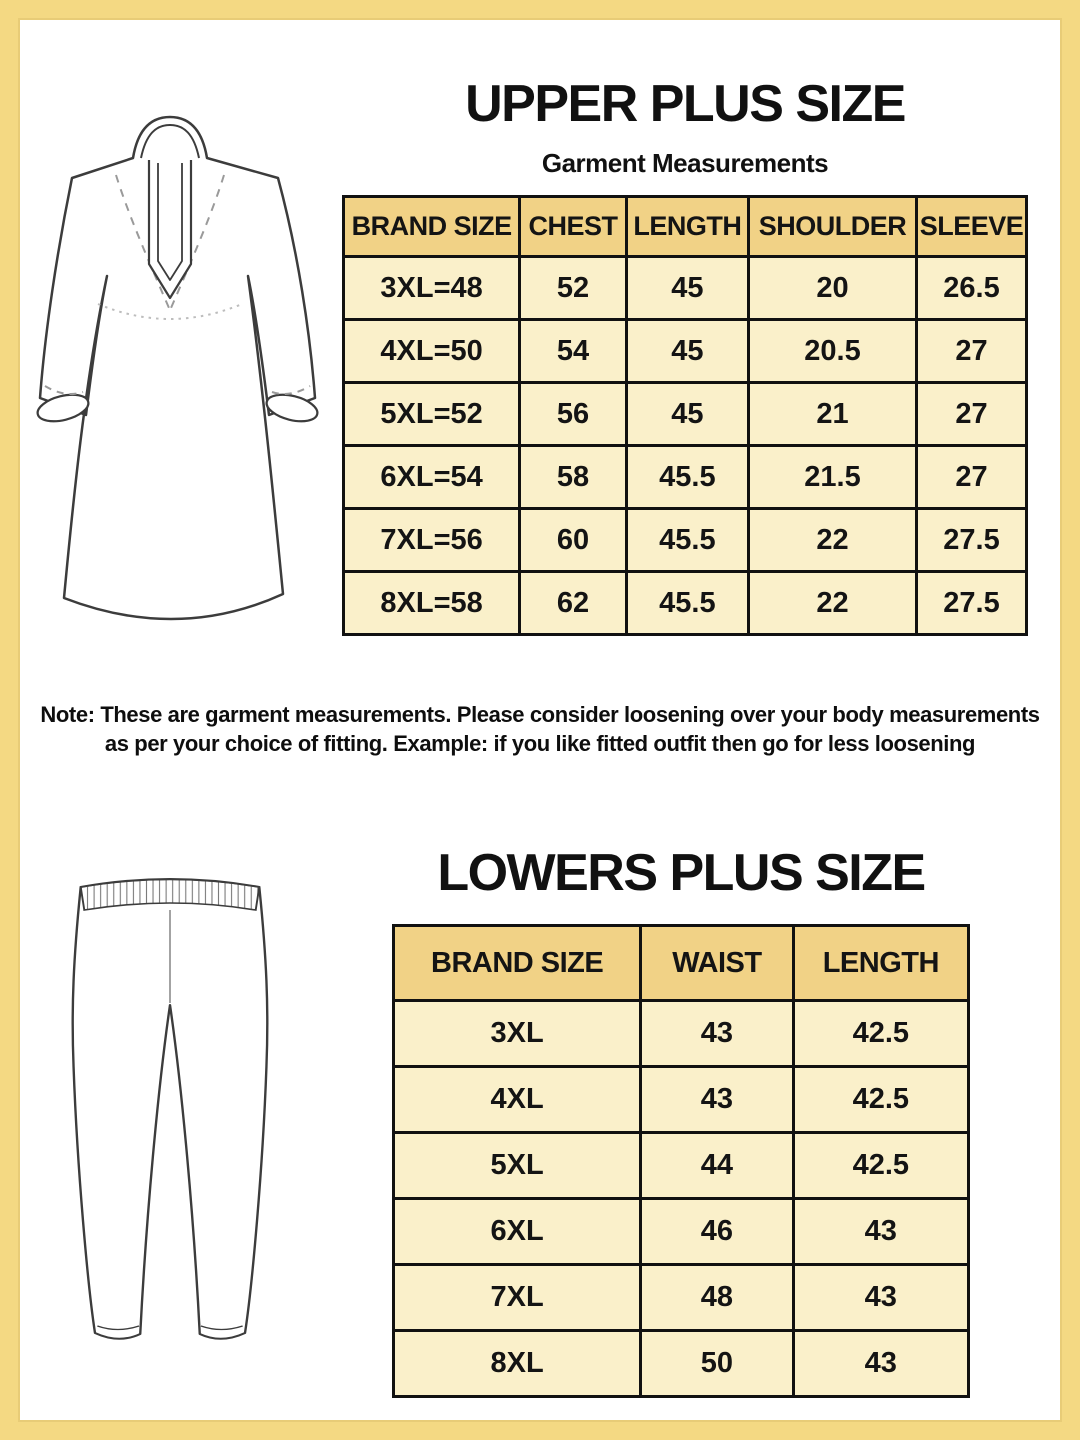 Image resolution: width=1080 pixels, height=1440 pixels. Describe the element at coordinates (431, 603) in the screenshot. I see `cell-brand-size: 8XL=58` at that location.